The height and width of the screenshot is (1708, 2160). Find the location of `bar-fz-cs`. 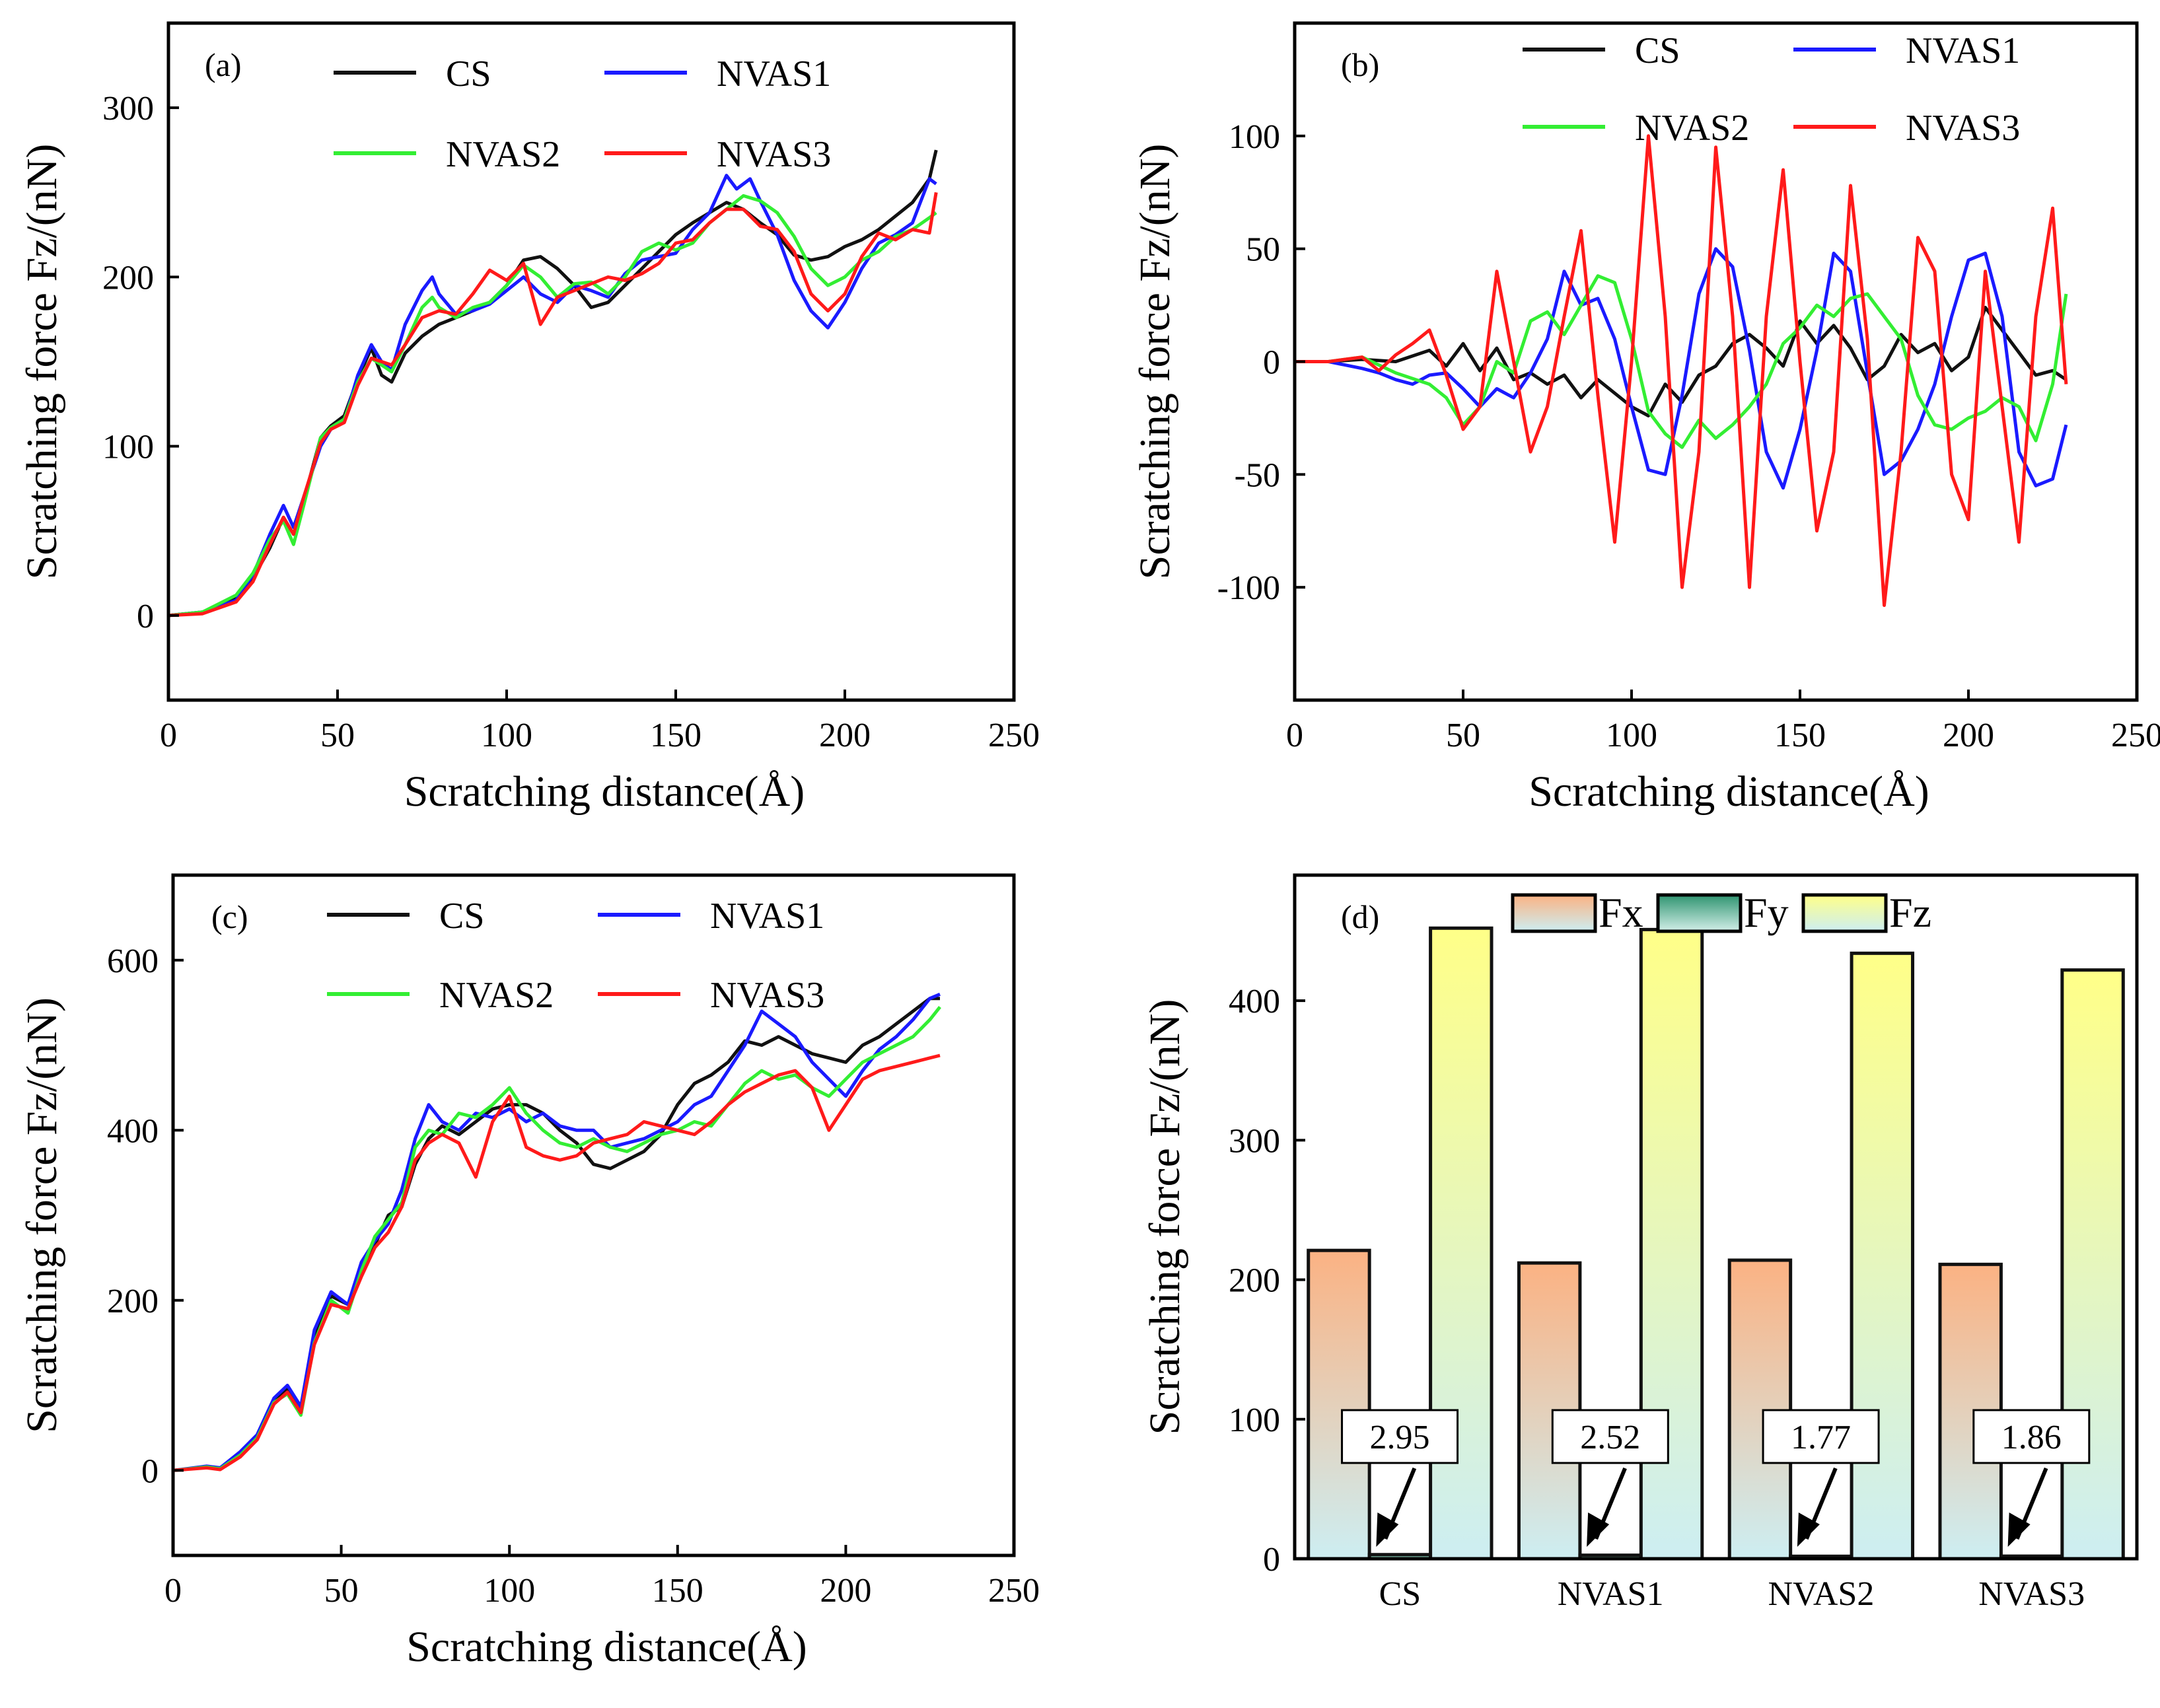

bar-fz-cs is located at coordinates (1461, 1244).